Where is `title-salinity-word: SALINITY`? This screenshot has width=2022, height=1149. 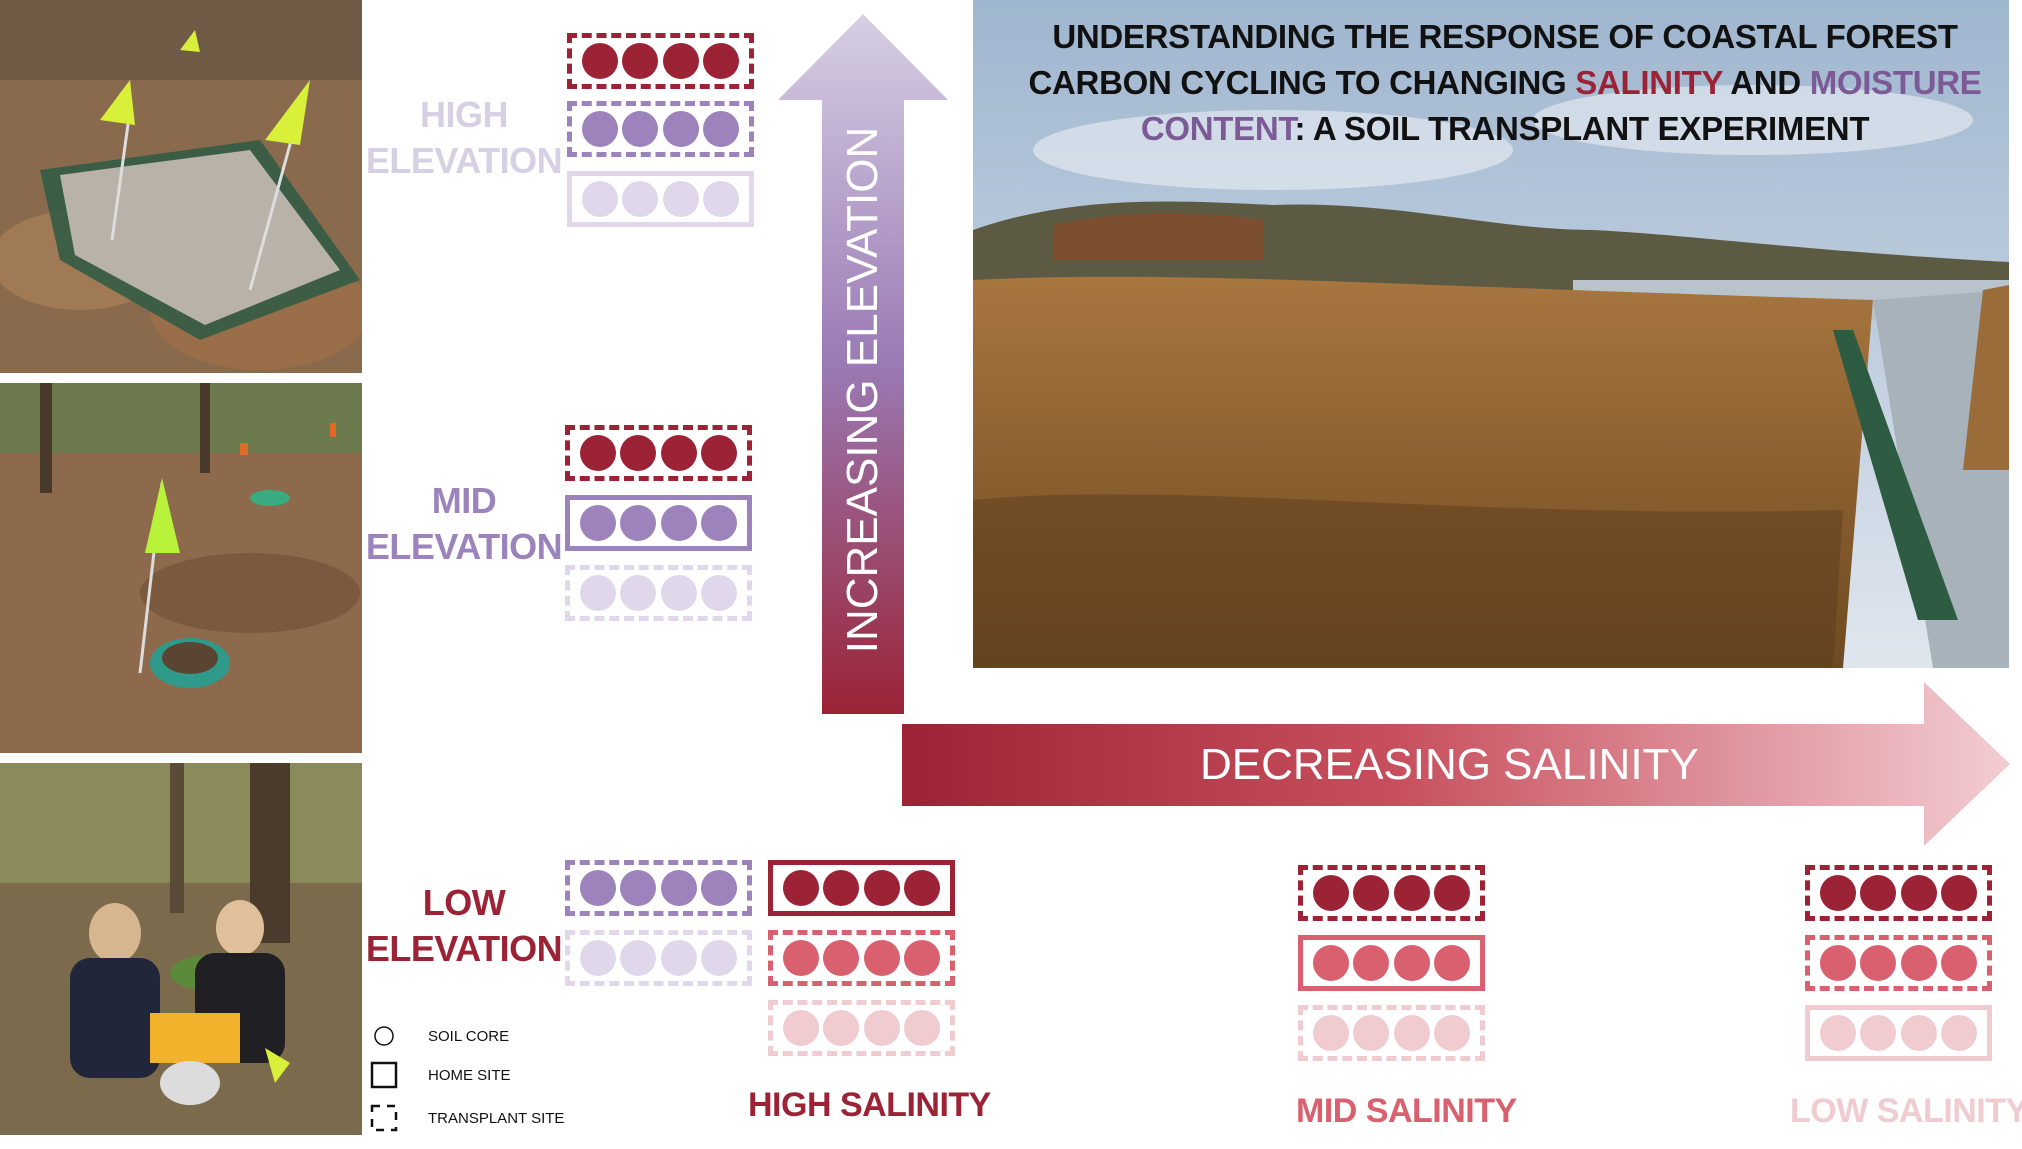
title-salinity-word: SALINITY is located at coordinates (1649, 82).